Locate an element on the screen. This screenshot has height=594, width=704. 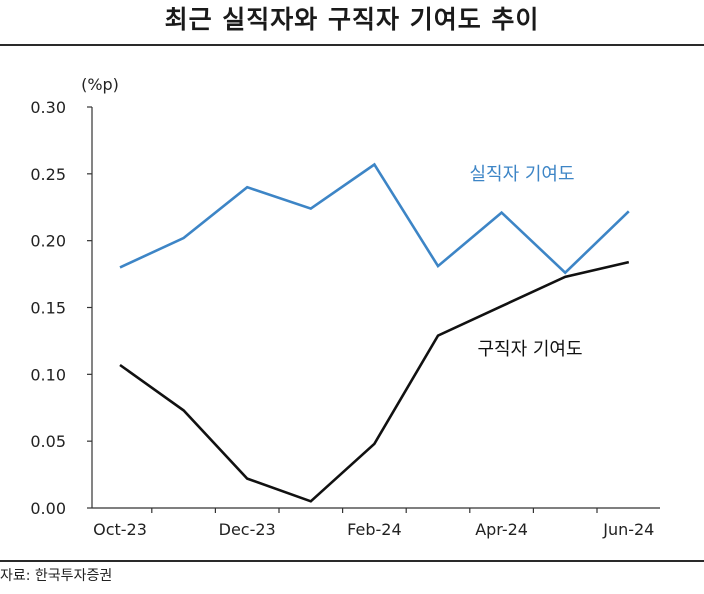
footer-divider is located at coordinates (352, 561).